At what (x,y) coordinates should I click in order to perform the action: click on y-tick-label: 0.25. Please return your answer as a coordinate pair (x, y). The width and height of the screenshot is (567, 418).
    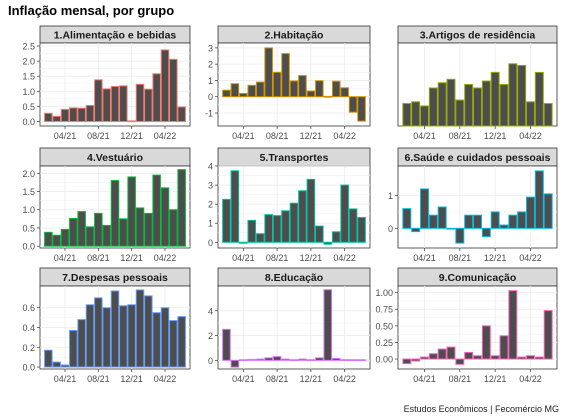
    Looking at the image, I should click on (384, 343).